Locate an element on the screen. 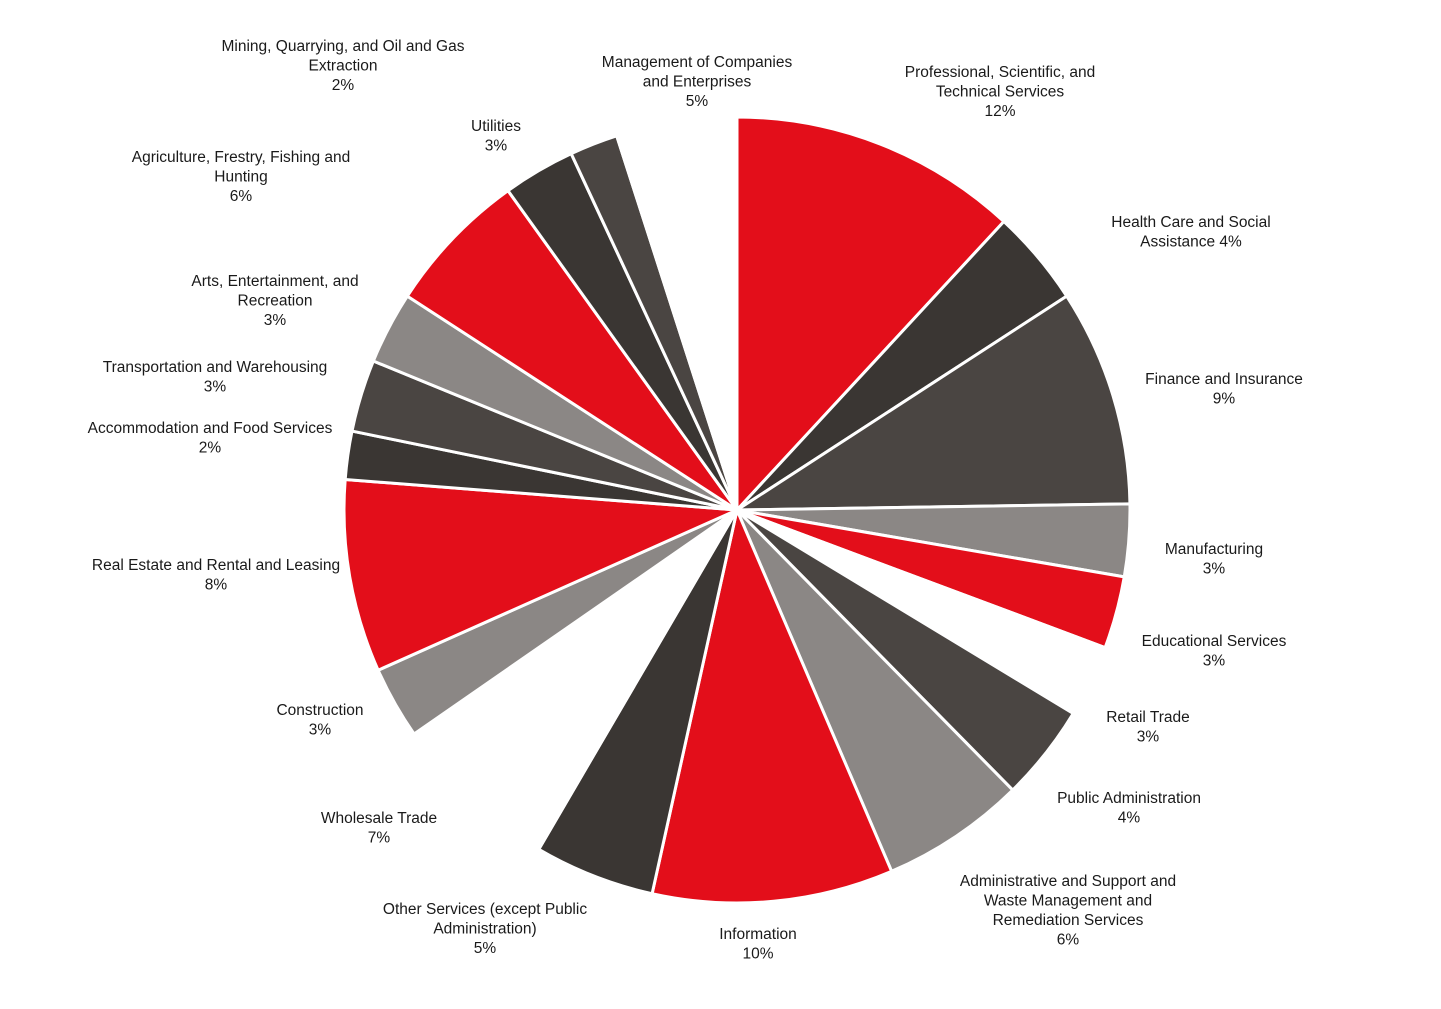 The image size is (1441, 1009). slice-label: Management of Companies and Enterprises 5% is located at coordinates (697, 82).